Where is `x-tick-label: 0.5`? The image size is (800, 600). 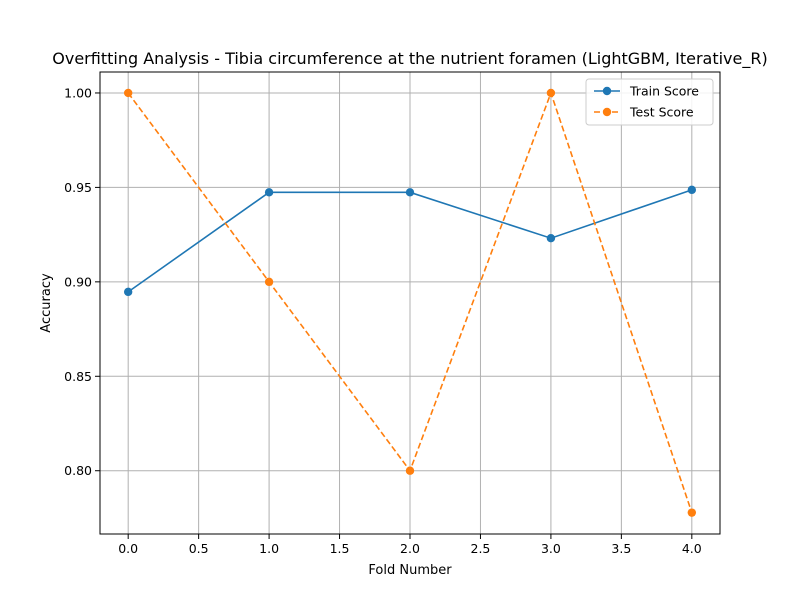
x-tick-label: 0.5 is located at coordinates (199, 548).